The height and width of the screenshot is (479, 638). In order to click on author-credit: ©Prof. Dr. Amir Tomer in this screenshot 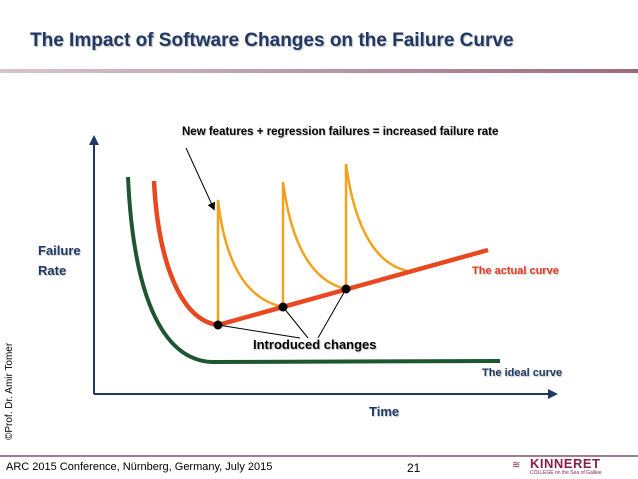, I will do `click(9, 391)`.